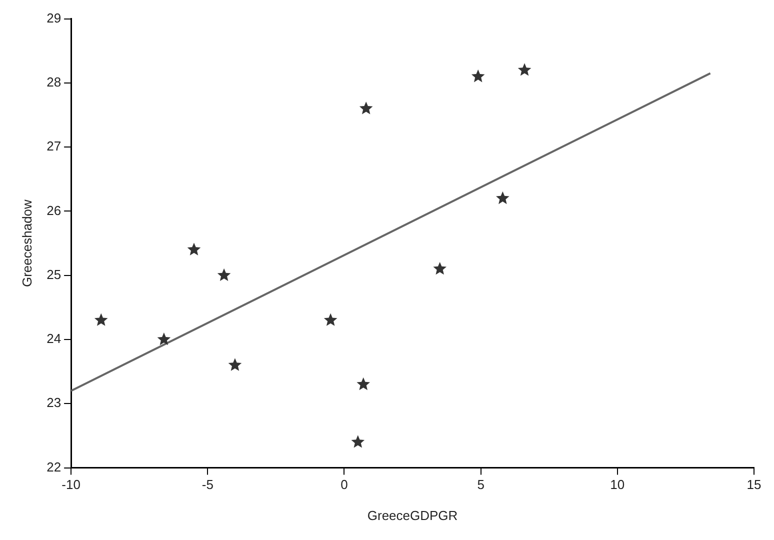  Describe the element at coordinates (26, 243) in the screenshot. I see `y-axis-title: Greeceshadow` at that location.